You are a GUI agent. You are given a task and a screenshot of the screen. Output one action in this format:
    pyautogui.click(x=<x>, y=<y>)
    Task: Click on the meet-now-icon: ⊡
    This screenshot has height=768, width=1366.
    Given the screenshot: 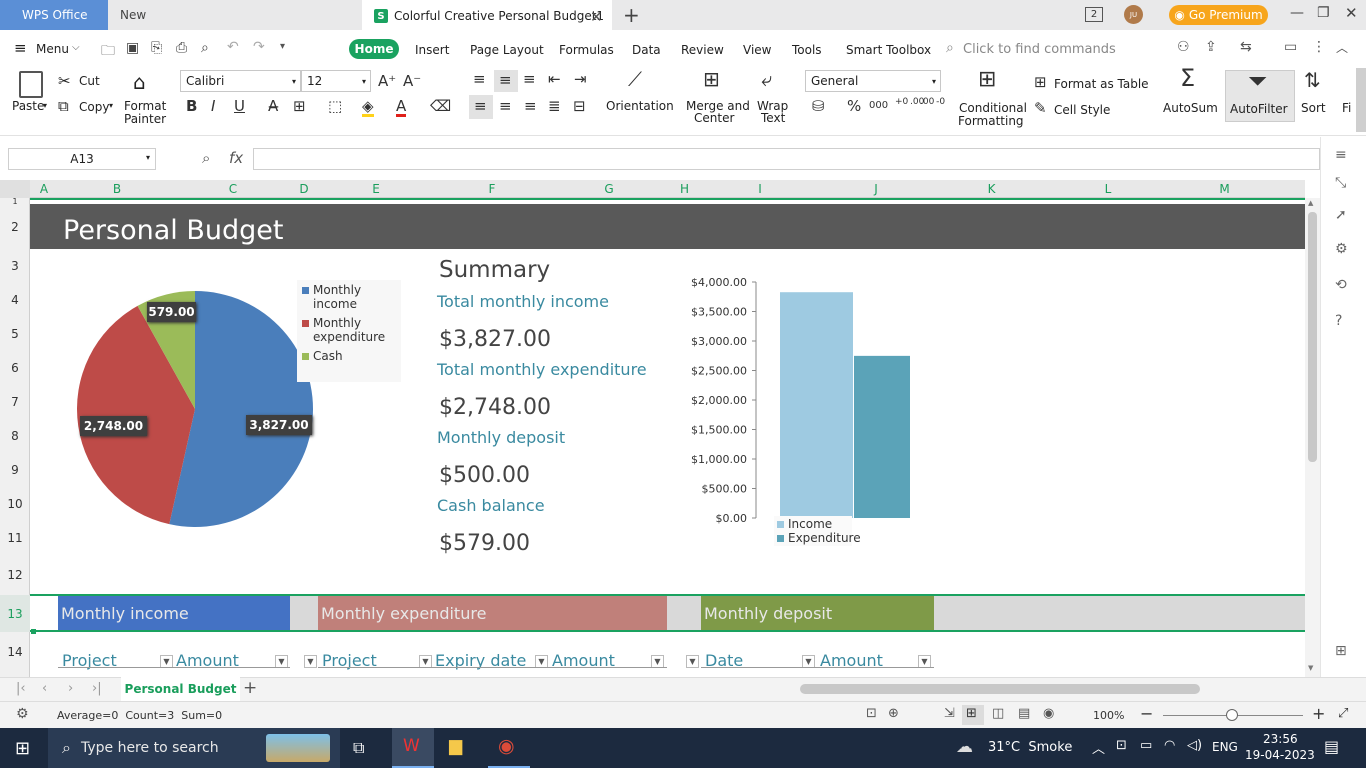 What is the action you would take?
    pyautogui.click(x=1121, y=745)
    